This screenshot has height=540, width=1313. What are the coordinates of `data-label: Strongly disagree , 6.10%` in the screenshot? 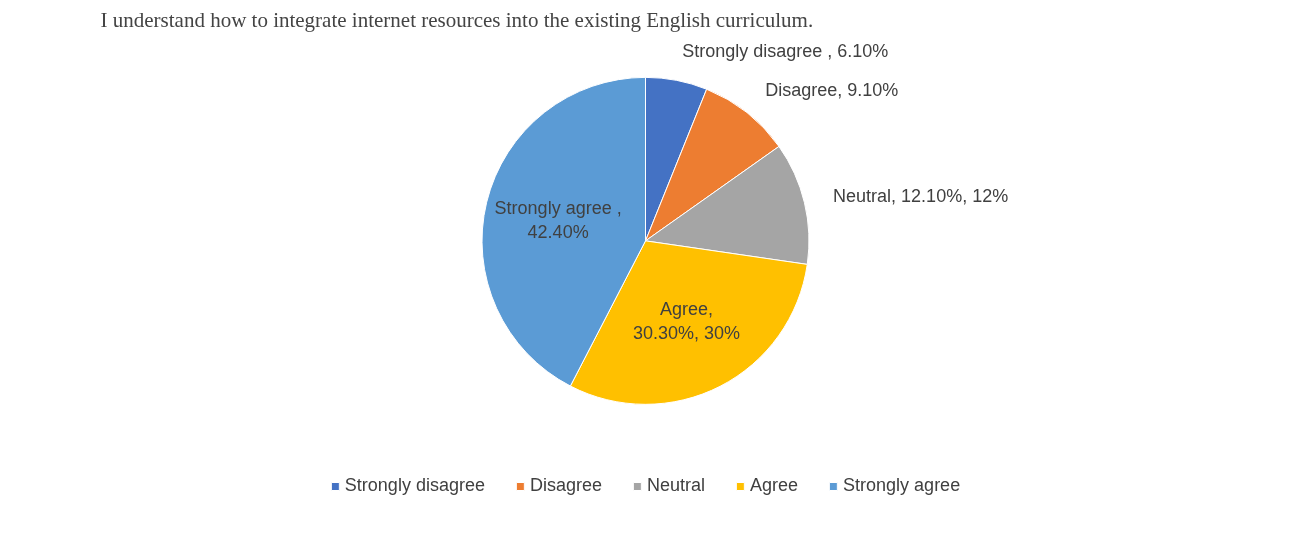 It's located at (785, 51).